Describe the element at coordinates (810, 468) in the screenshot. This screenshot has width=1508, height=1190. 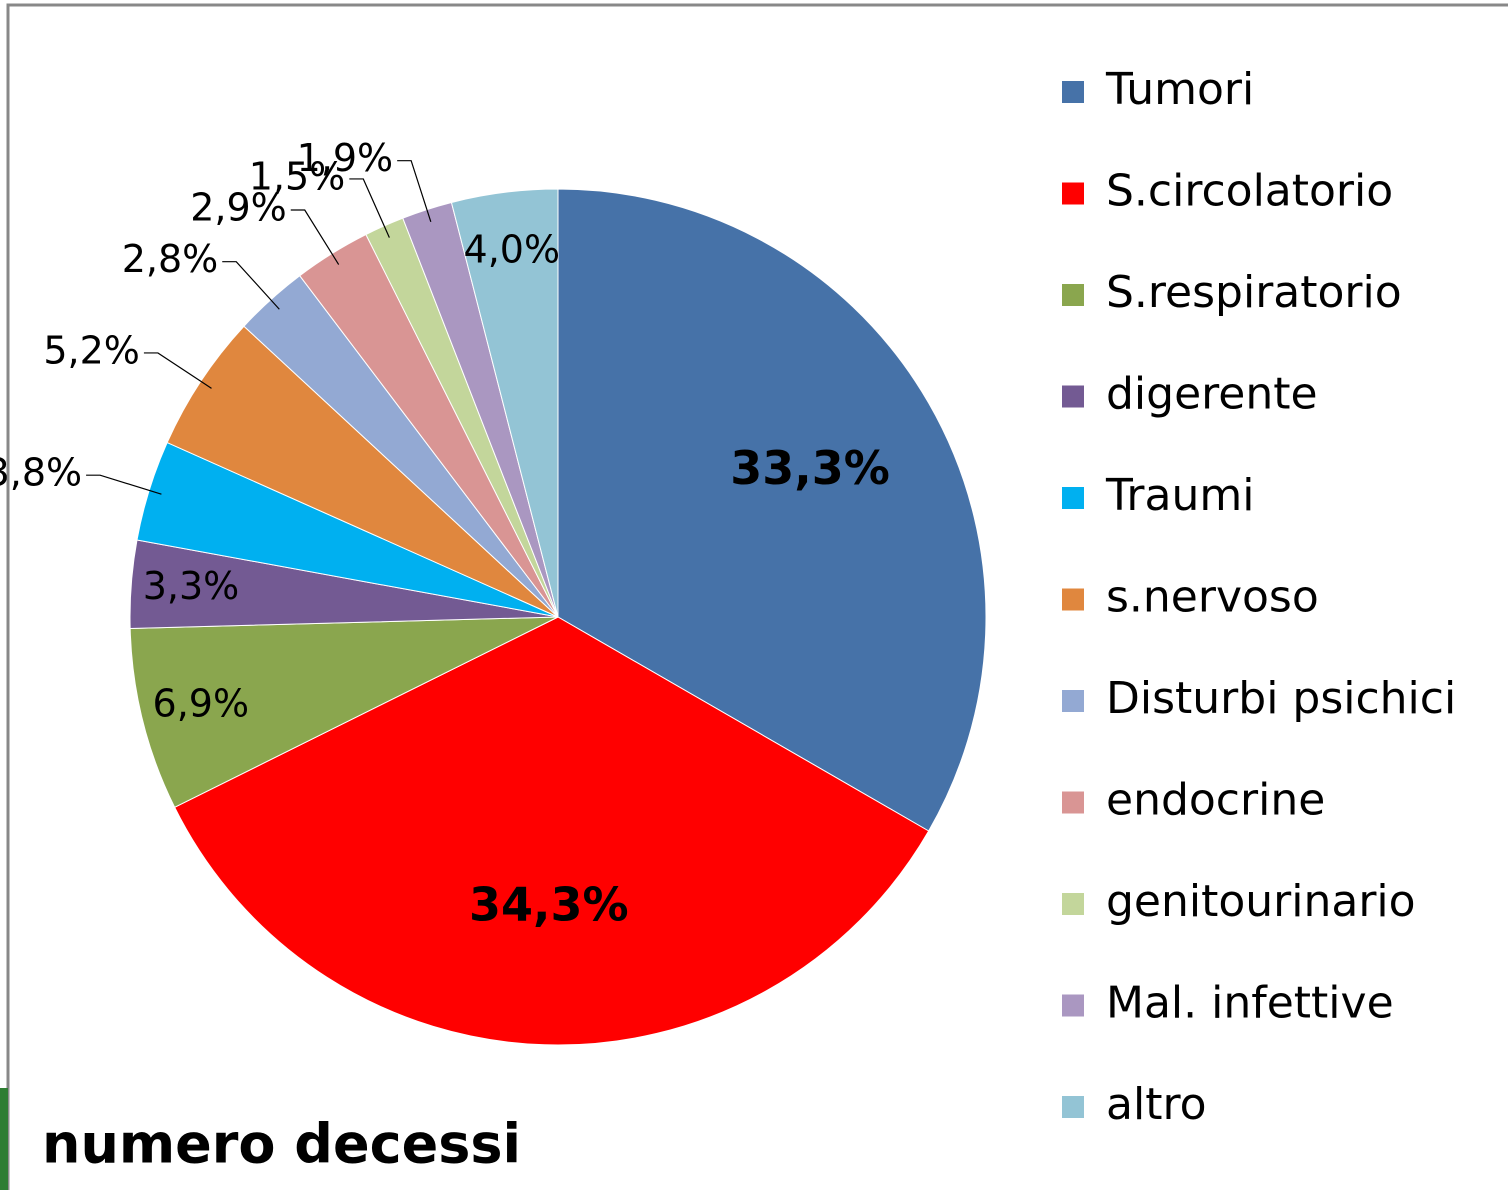
I see `data-label: 33,3%` at that location.